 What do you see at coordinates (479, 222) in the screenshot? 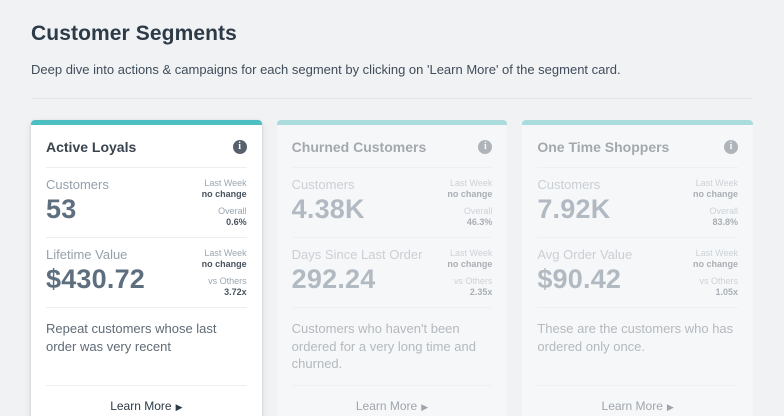
I see `stat-value: 46.3%` at bounding box center [479, 222].